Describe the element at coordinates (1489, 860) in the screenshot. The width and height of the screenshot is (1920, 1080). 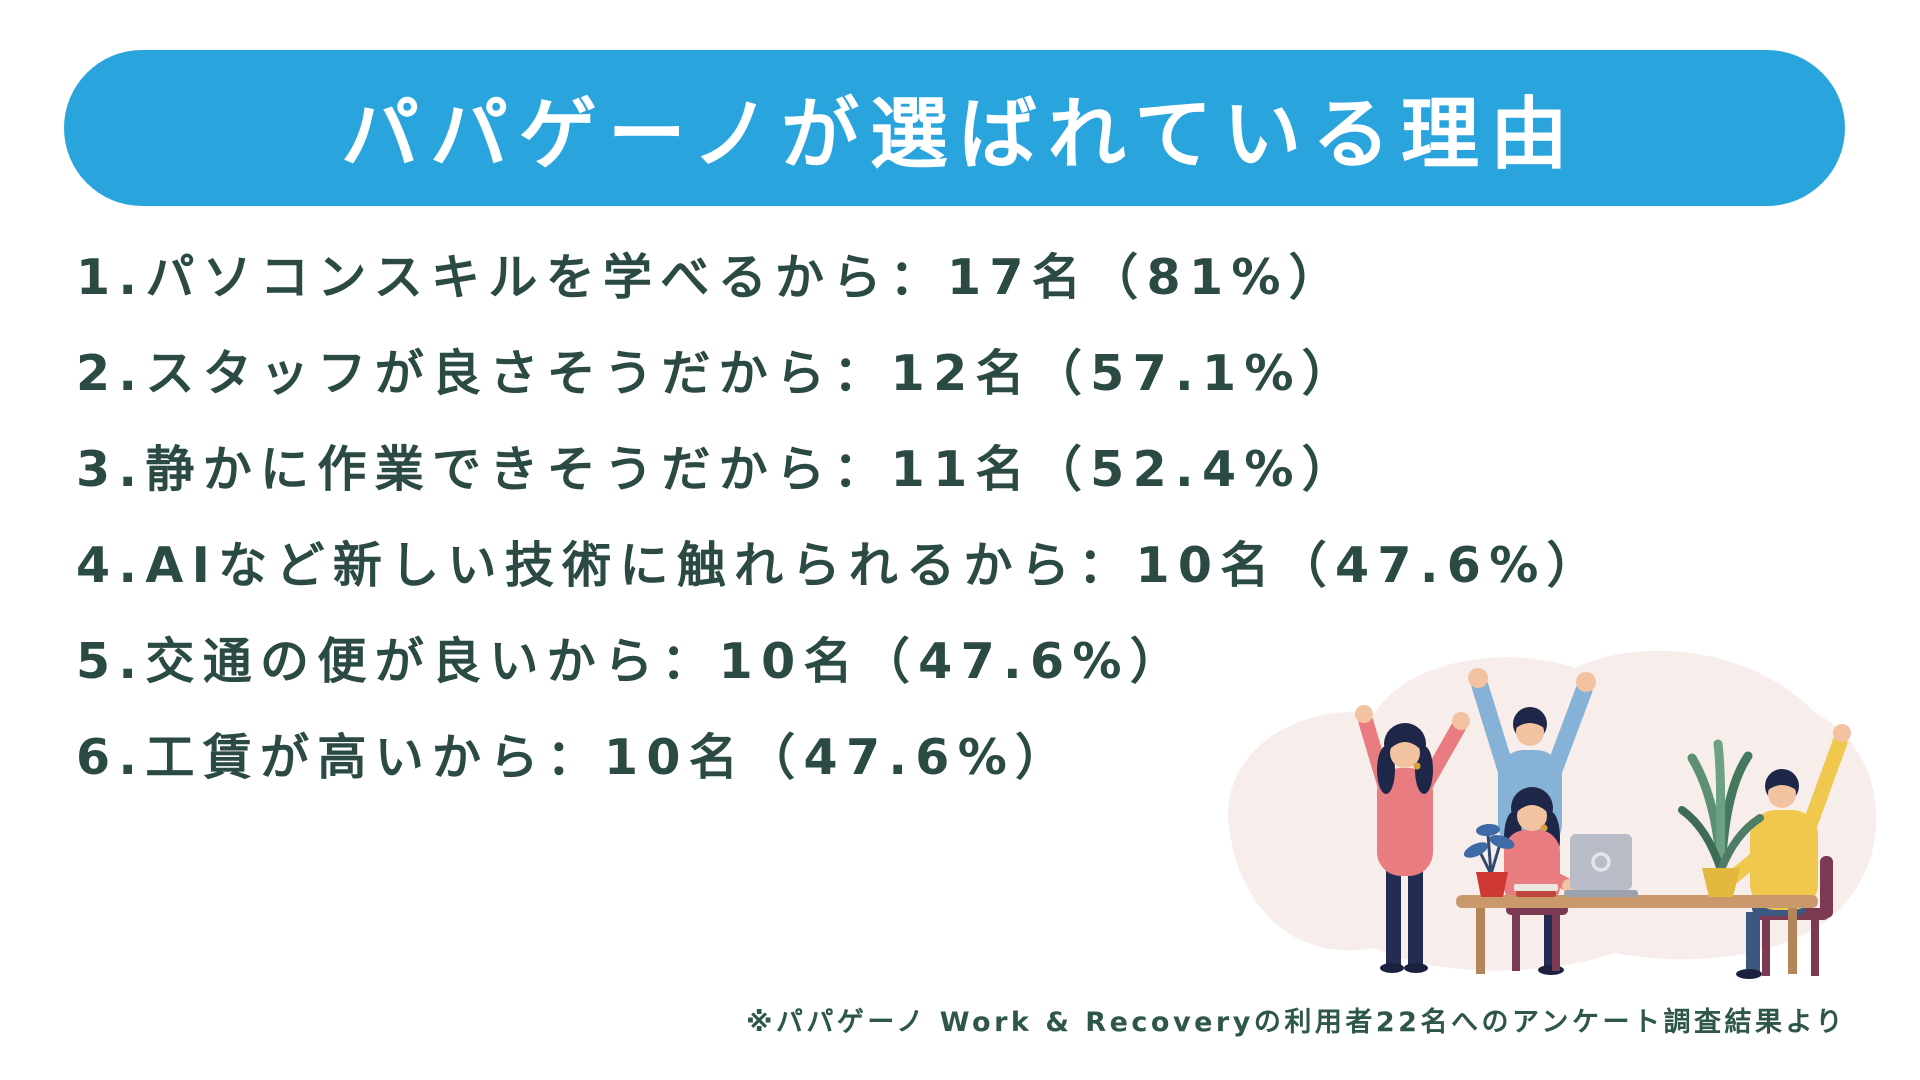
I see `blue-plant` at that location.